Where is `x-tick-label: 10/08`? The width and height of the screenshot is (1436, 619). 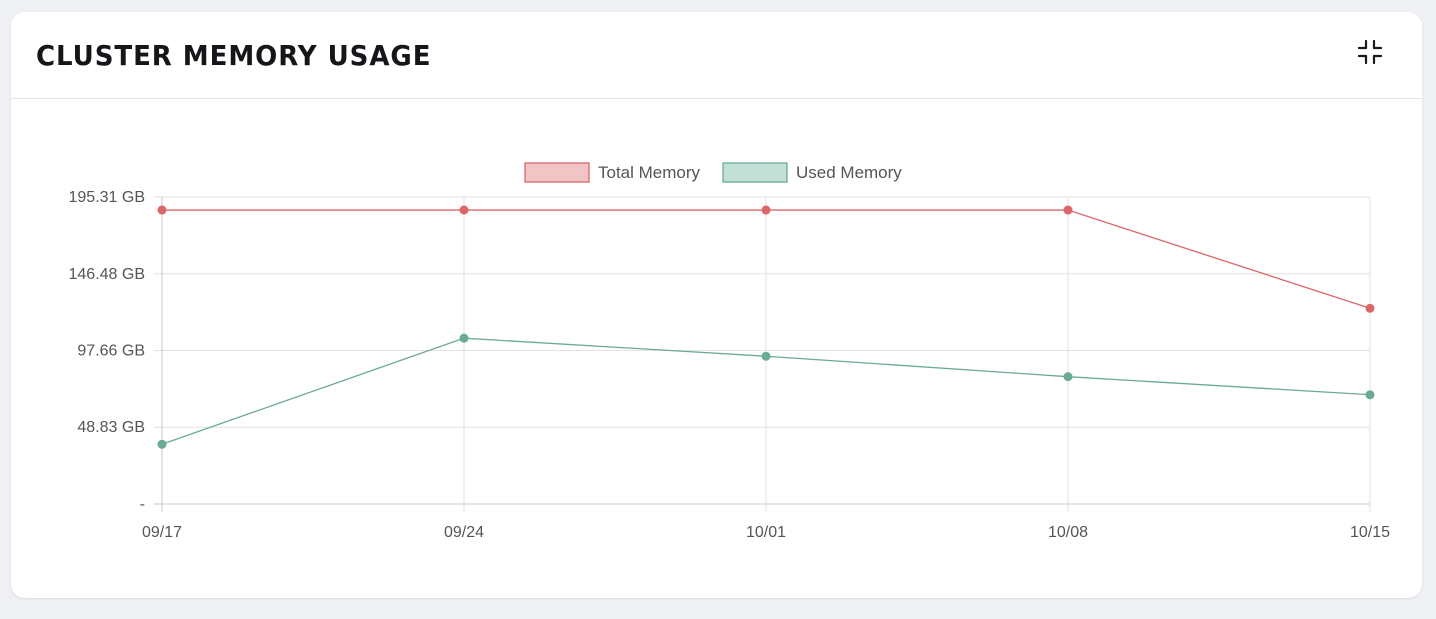 x-tick-label: 10/08 is located at coordinates (1068, 532).